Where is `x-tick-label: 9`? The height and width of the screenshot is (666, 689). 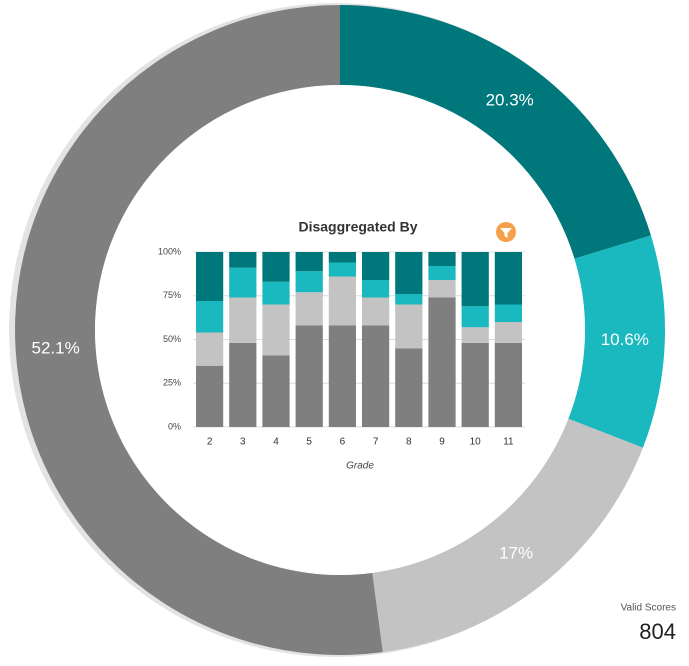 x-tick-label: 9 is located at coordinates (442, 442).